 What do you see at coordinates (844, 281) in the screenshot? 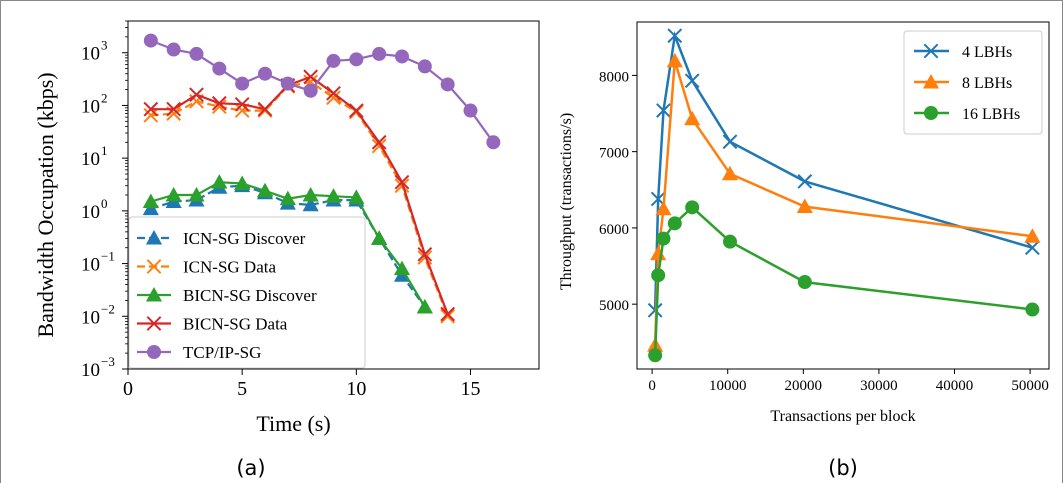
I see `series-16-lbhs` at bounding box center [844, 281].